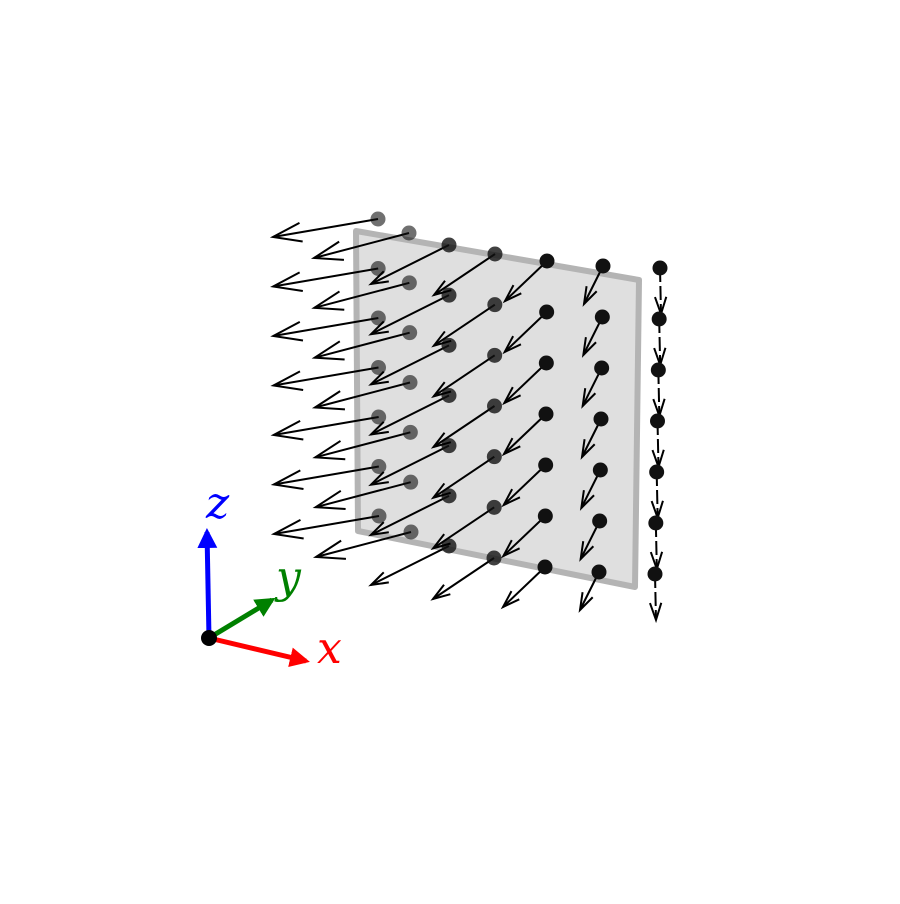 The width and height of the screenshot is (900, 904). What do you see at coordinates (209, 638) in the screenshot?
I see `axes-origin-point` at bounding box center [209, 638].